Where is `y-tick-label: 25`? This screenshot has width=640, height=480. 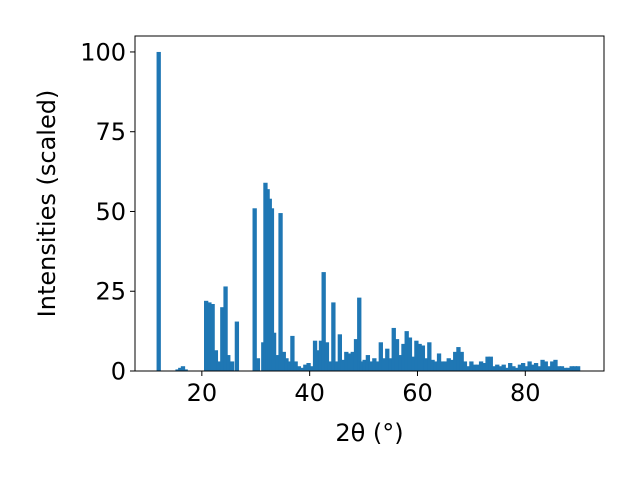 y-tick-label: 25 is located at coordinates (110, 292).